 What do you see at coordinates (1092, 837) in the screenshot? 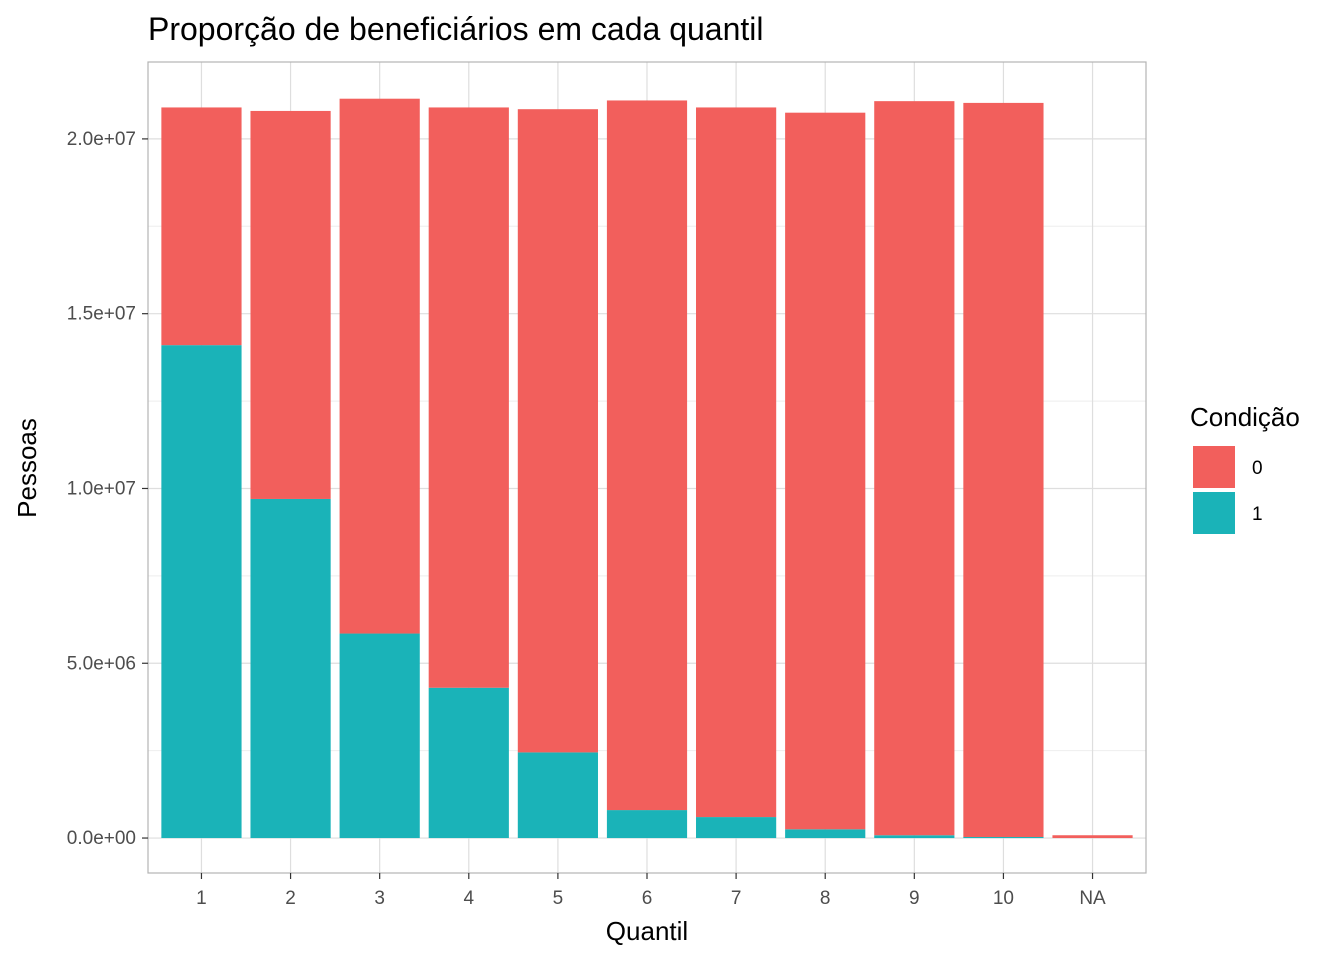
I see `bar-cond-0-qNA` at bounding box center [1092, 837].